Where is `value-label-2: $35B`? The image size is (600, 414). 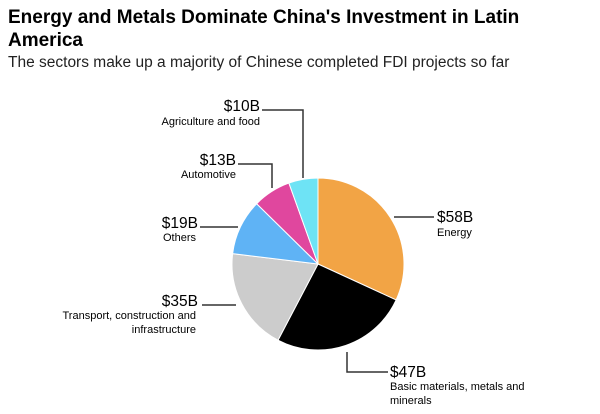
value-label-2: $35B is located at coordinates (180, 301).